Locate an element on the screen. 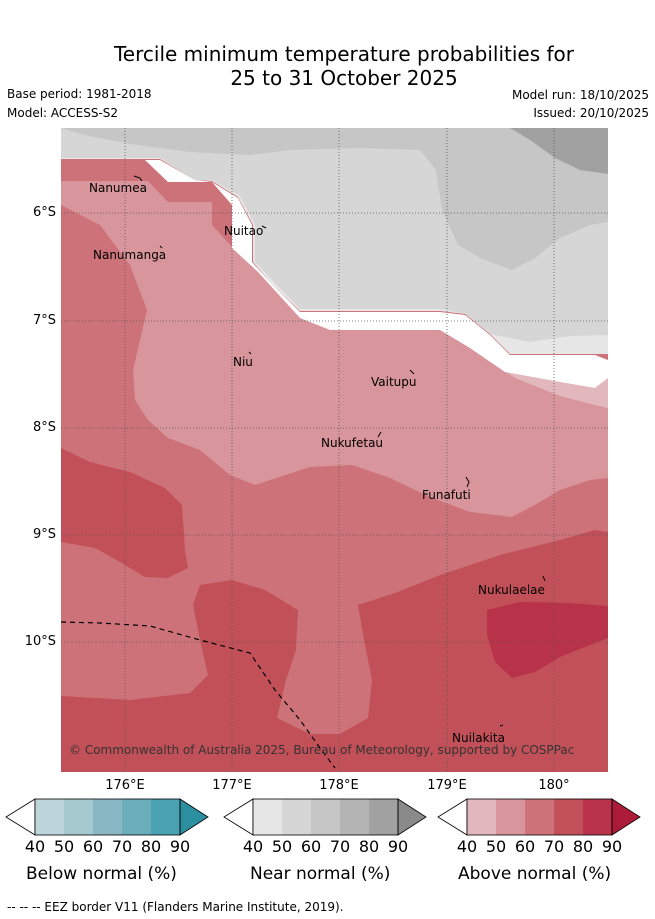  colorbar-above-tick: 50 is located at coordinates (496, 846).